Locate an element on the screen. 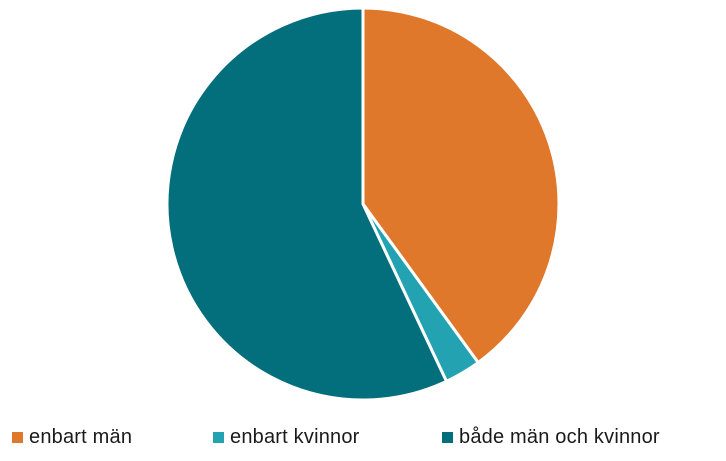  legend-item-enbart-man: enbart män is located at coordinates (72, 437).